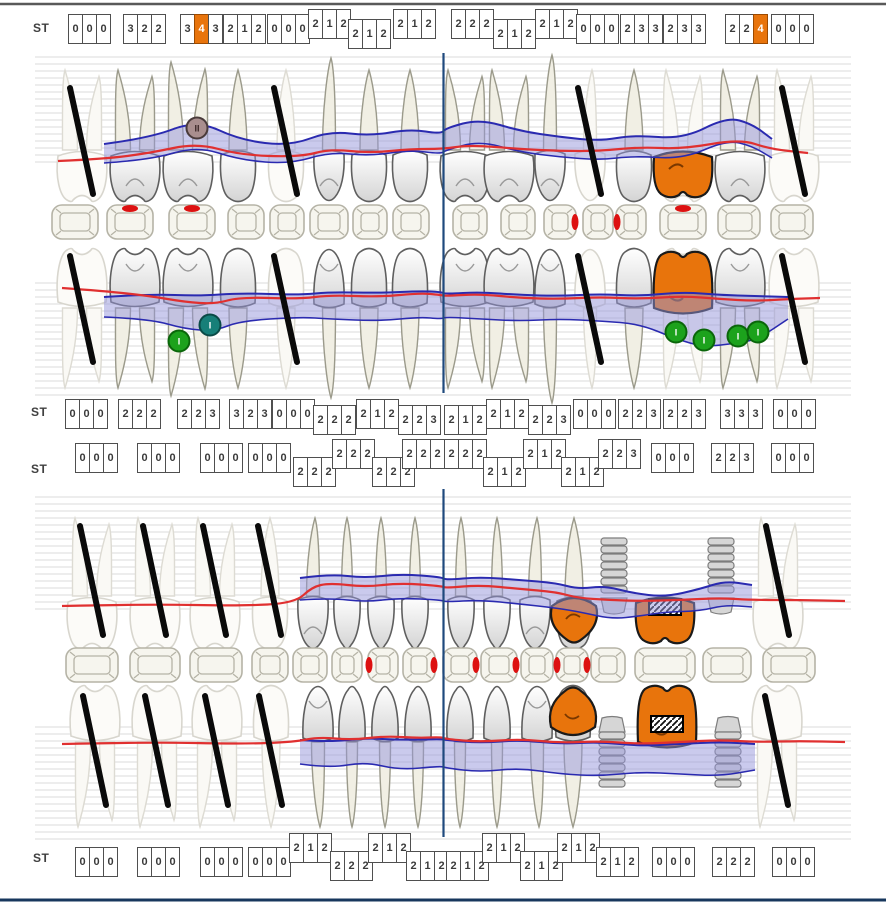 The image size is (886, 909). I want to click on crown-restoration, so click(683, 174).